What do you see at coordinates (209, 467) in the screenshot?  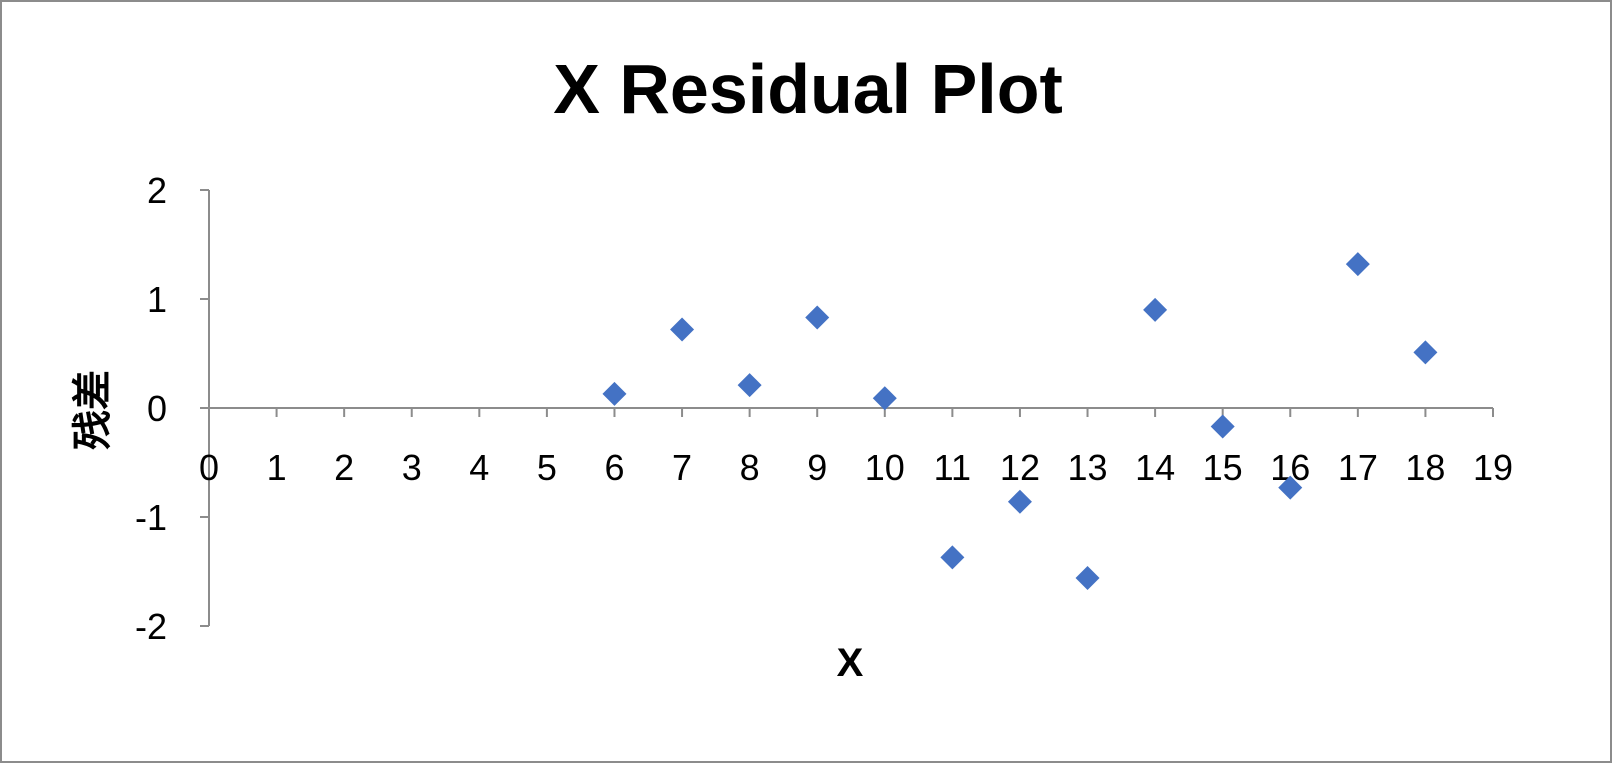 I see `x-tick-label: 0` at bounding box center [209, 467].